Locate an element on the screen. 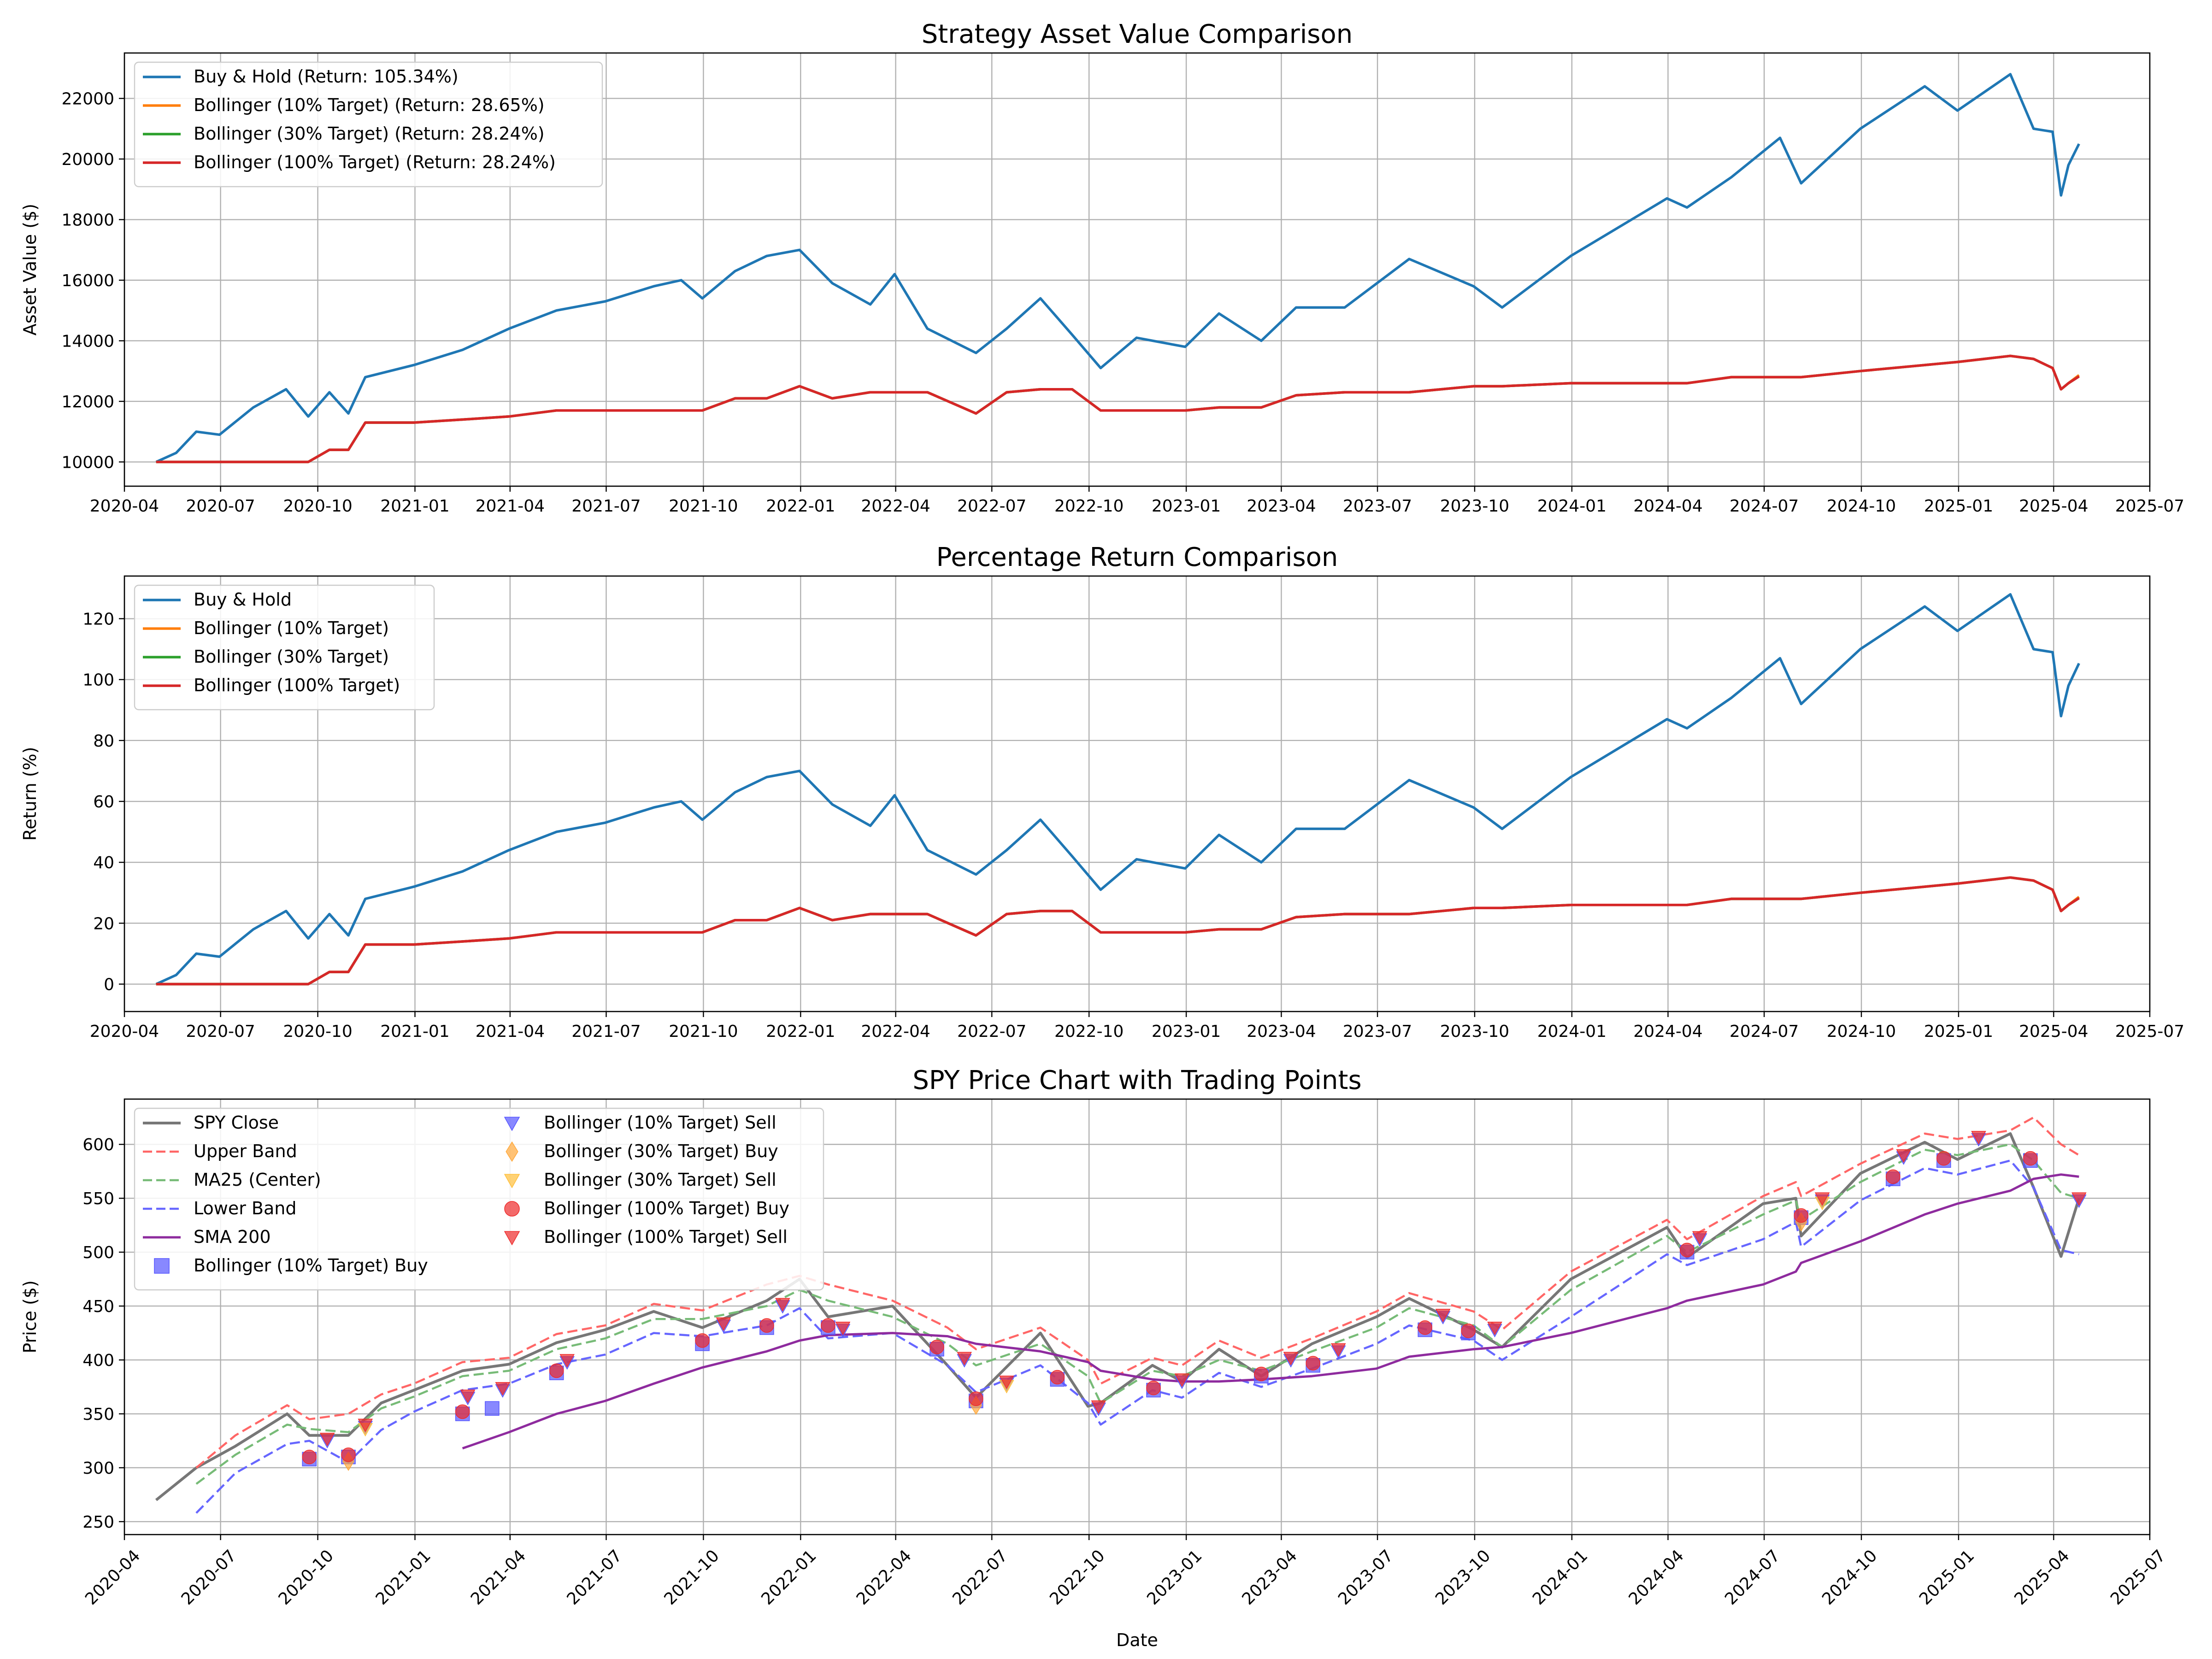 The image size is (2212, 1659). legend-entry: MA25 (Center) is located at coordinates (257, 1180).